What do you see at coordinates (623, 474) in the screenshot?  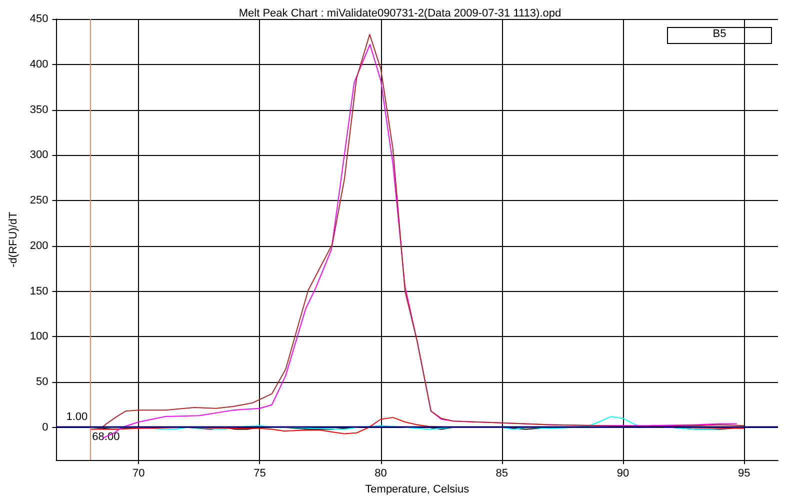 I see `x-tick-label: 90` at bounding box center [623, 474].